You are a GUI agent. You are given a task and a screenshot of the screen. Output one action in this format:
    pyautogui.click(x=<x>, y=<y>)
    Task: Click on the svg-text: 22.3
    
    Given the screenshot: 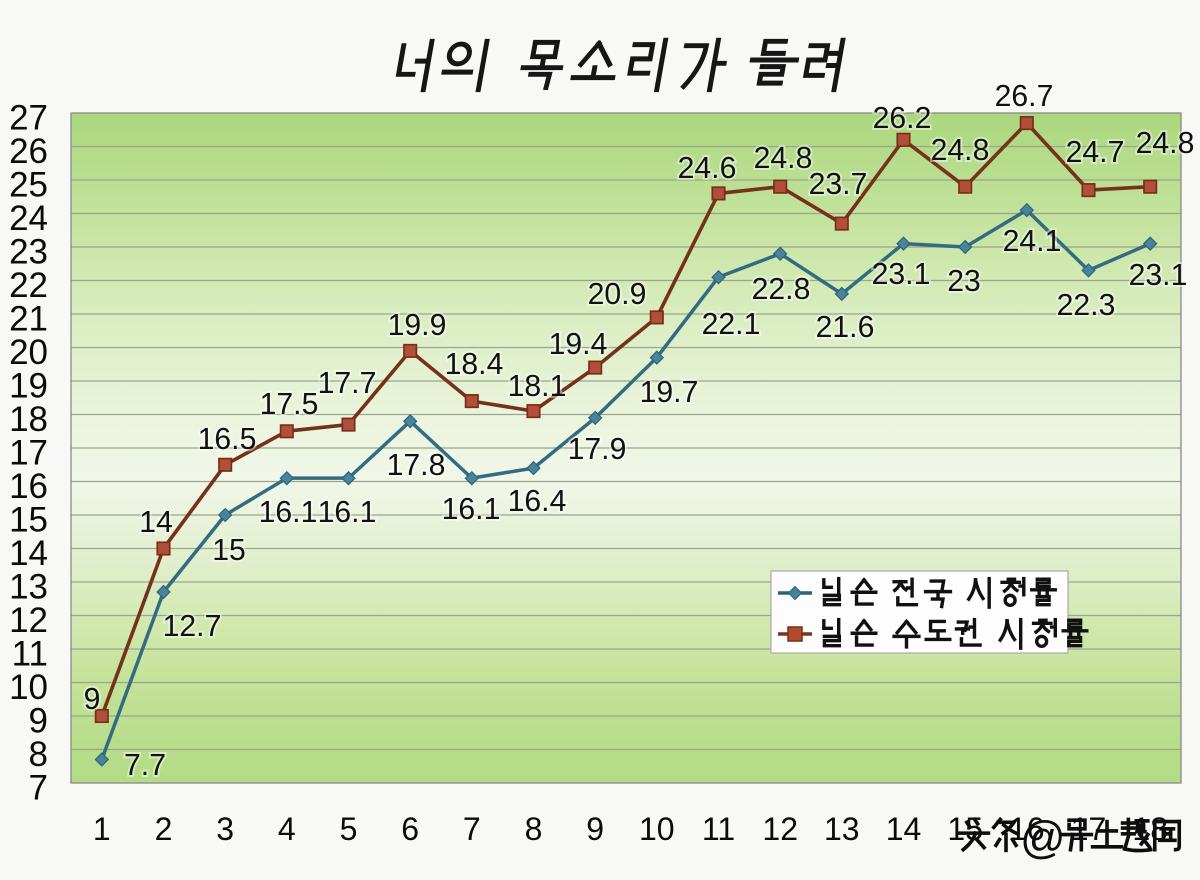 What is the action you would take?
    pyautogui.click(x=1086, y=305)
    